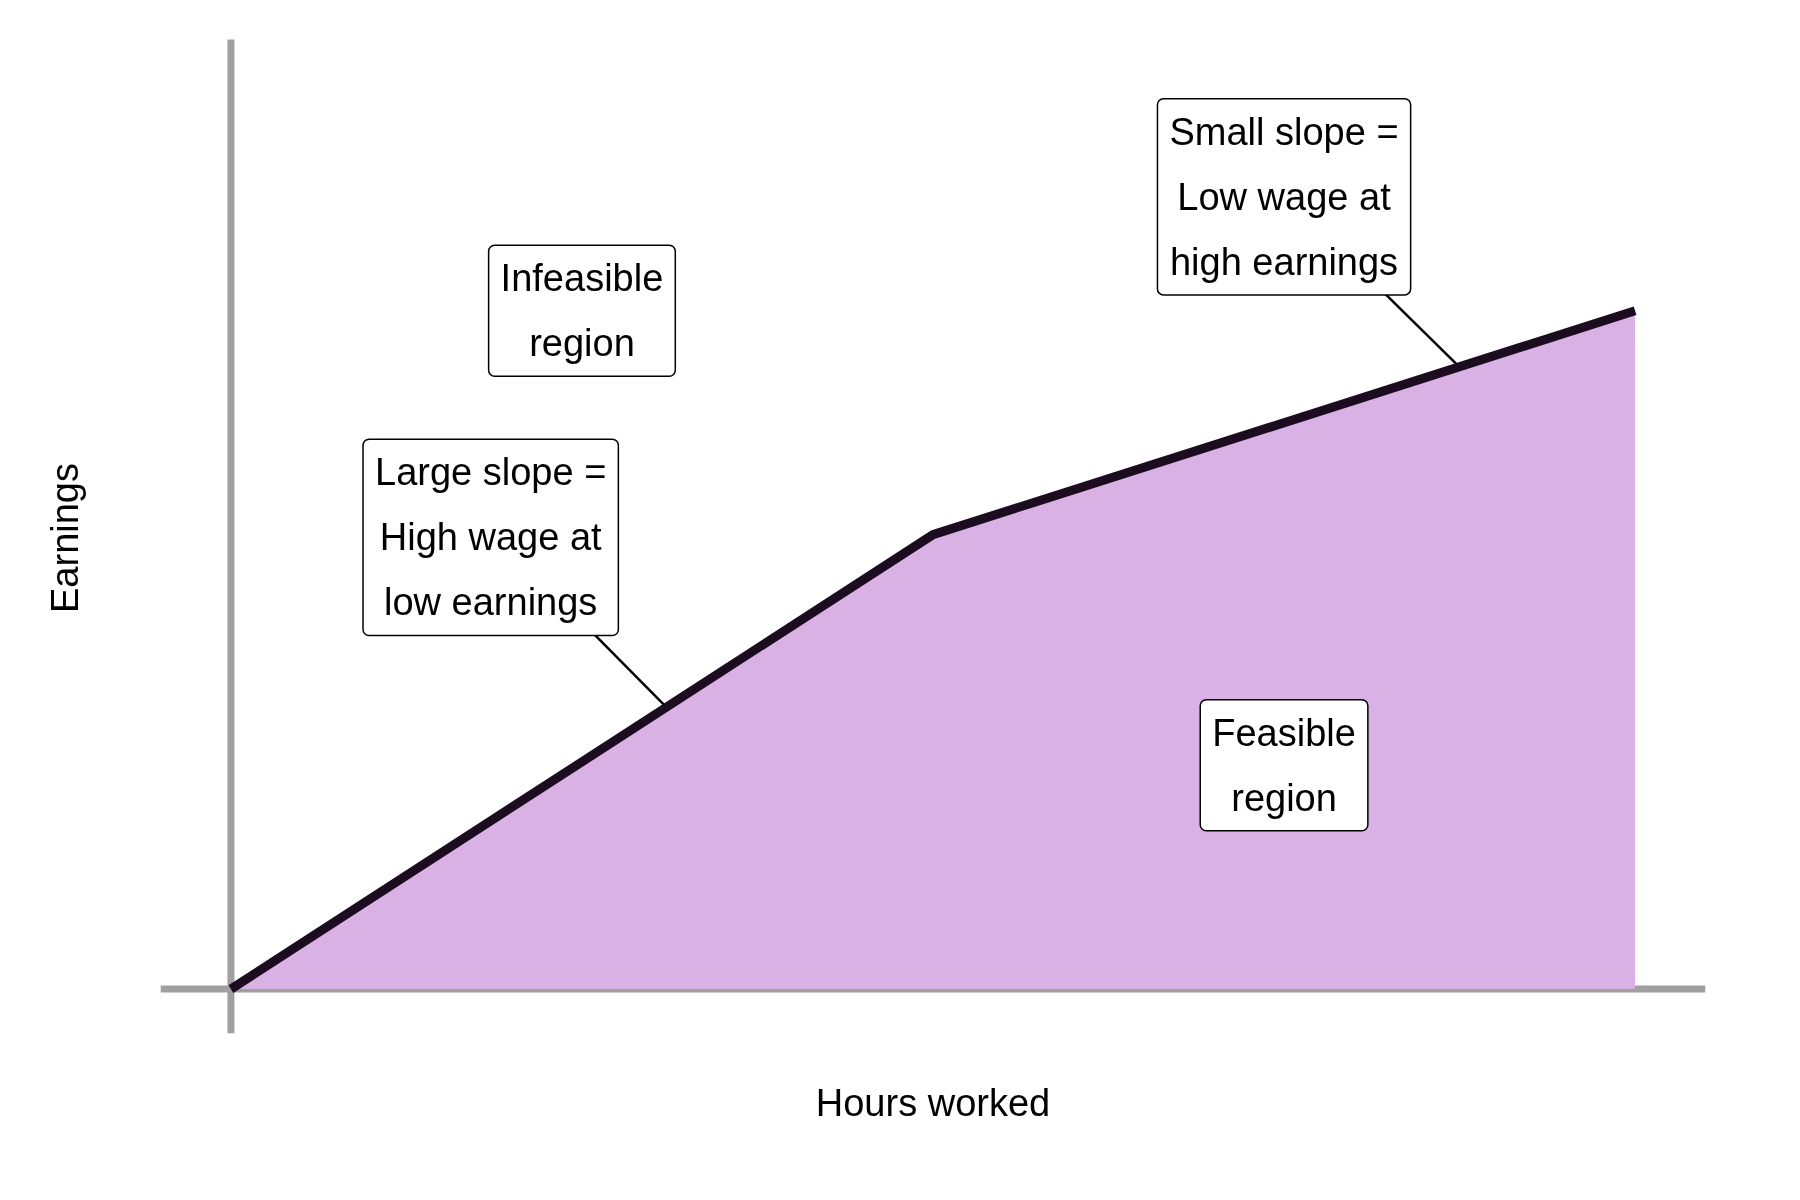 This screenshot has height=1200, width=1800. Describe the element at coordinates (1284, 196) in the screenshot. I see `text: Small slope = Low wage at high earnings` at that location.